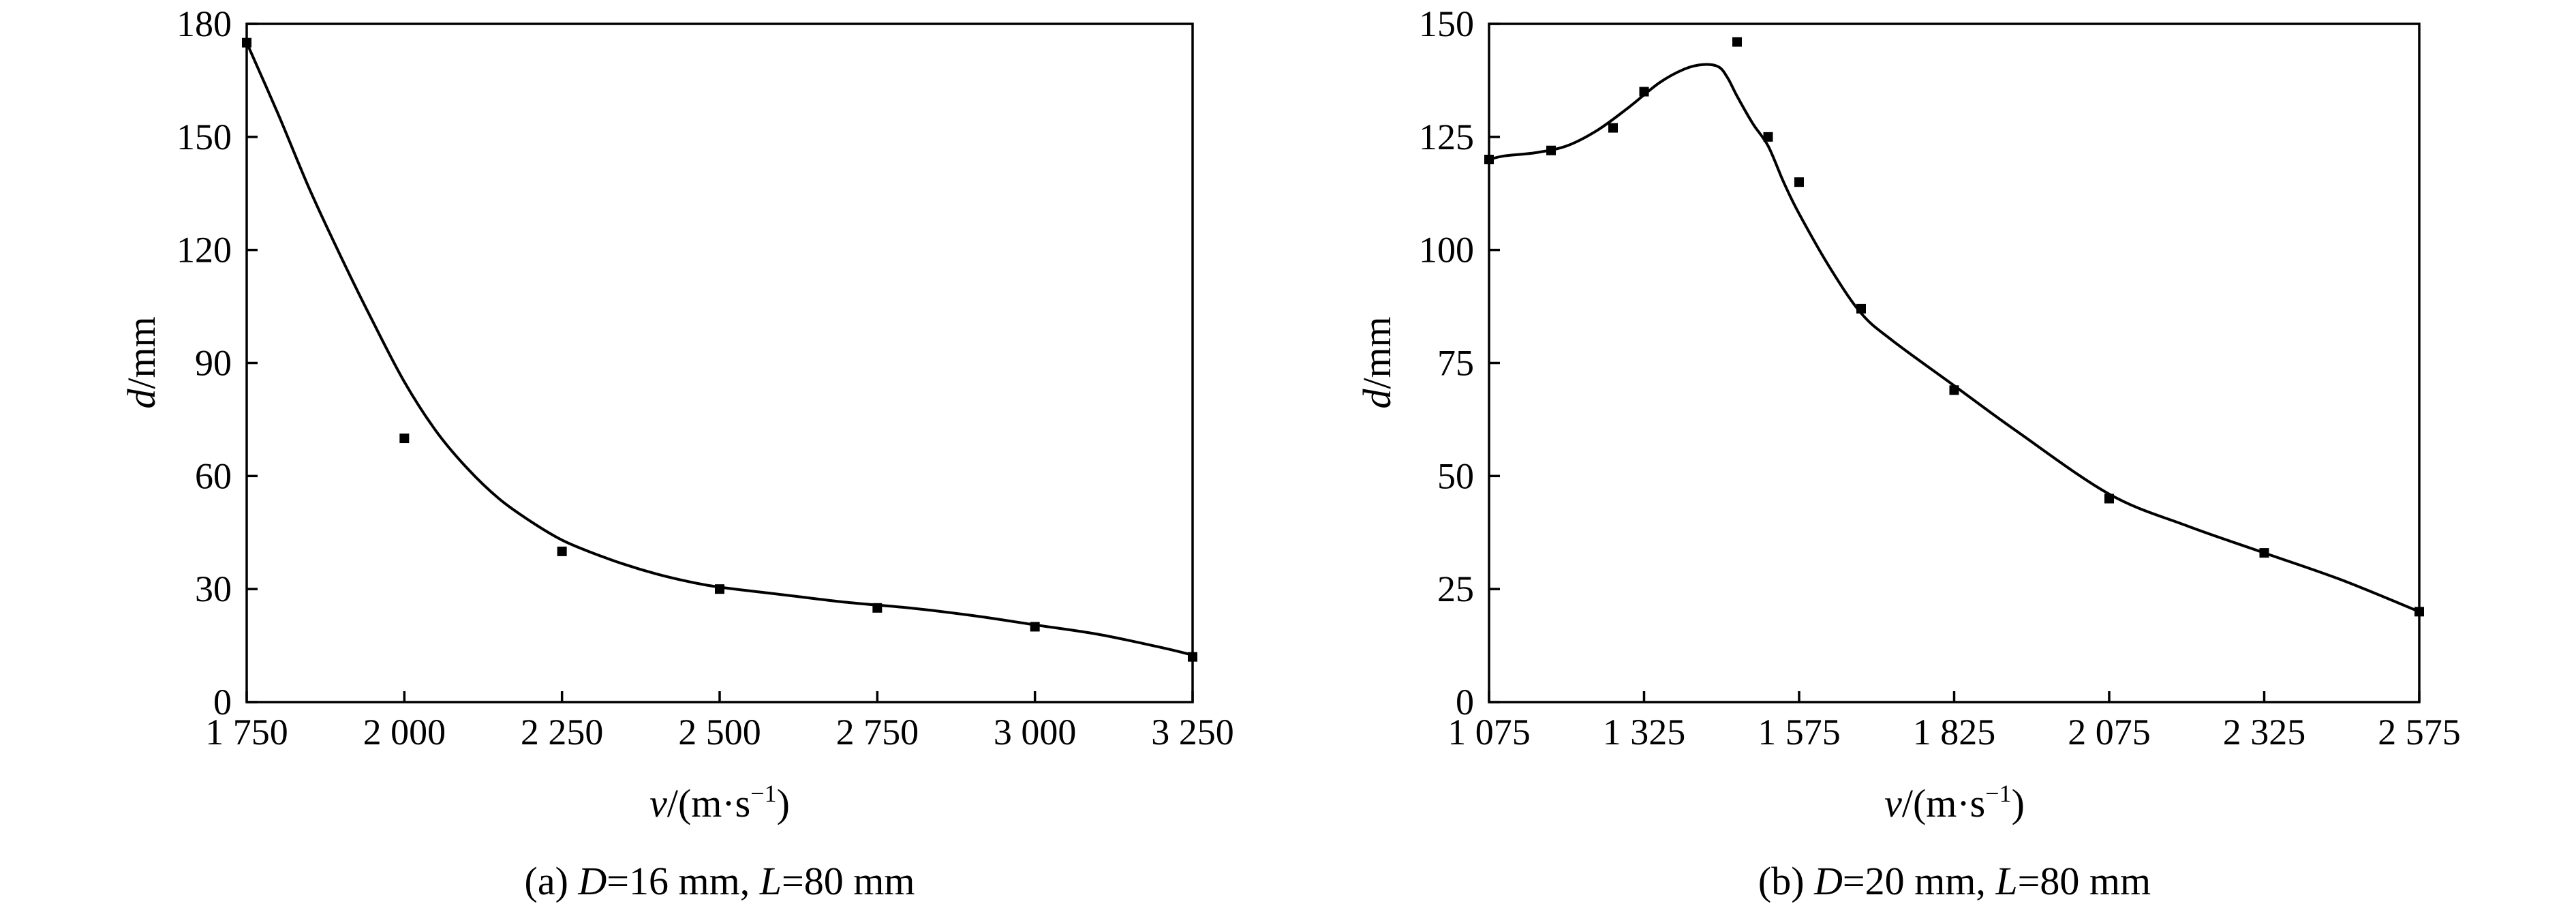 This screenshot has width=2576, height=910. What do you see at coordinates (213, 363) in the screenshot?
I see `y-tick-label-a: 90` at bounding box center [213, 363].